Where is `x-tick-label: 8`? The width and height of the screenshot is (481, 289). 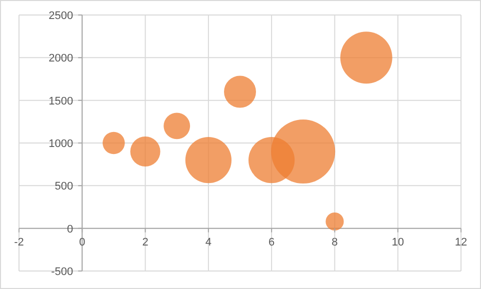 x-tick-label: 8 is located at coordinates (335, 242).